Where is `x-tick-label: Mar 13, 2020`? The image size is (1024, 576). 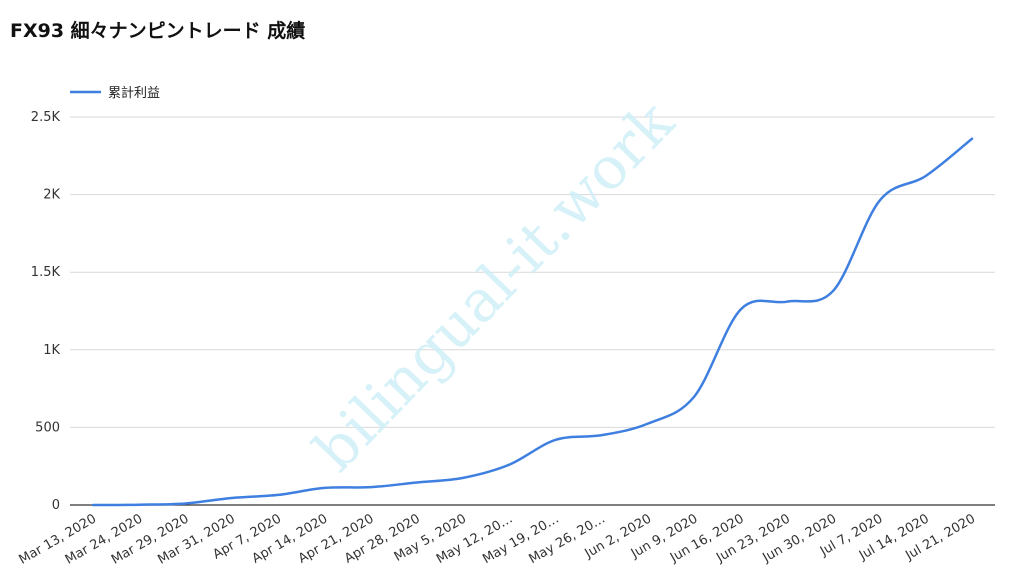
x-tick-label: Mar 13, 2020 is located at coordinates (58, 539).